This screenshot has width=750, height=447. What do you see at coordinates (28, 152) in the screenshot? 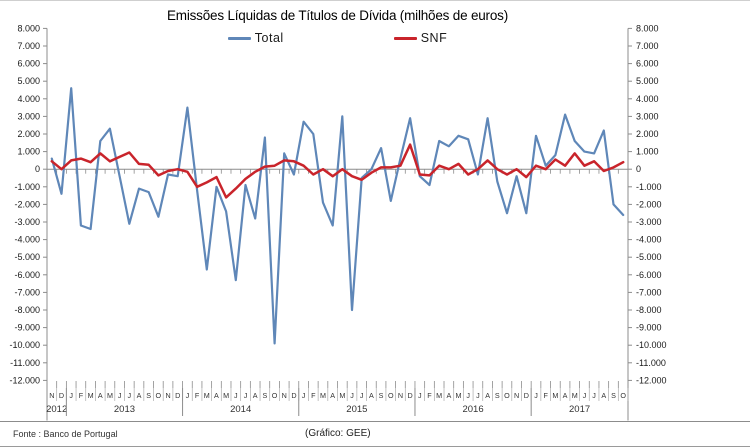
I see `y-tick-label-left: 1.000` at bounding box center [28, 152].